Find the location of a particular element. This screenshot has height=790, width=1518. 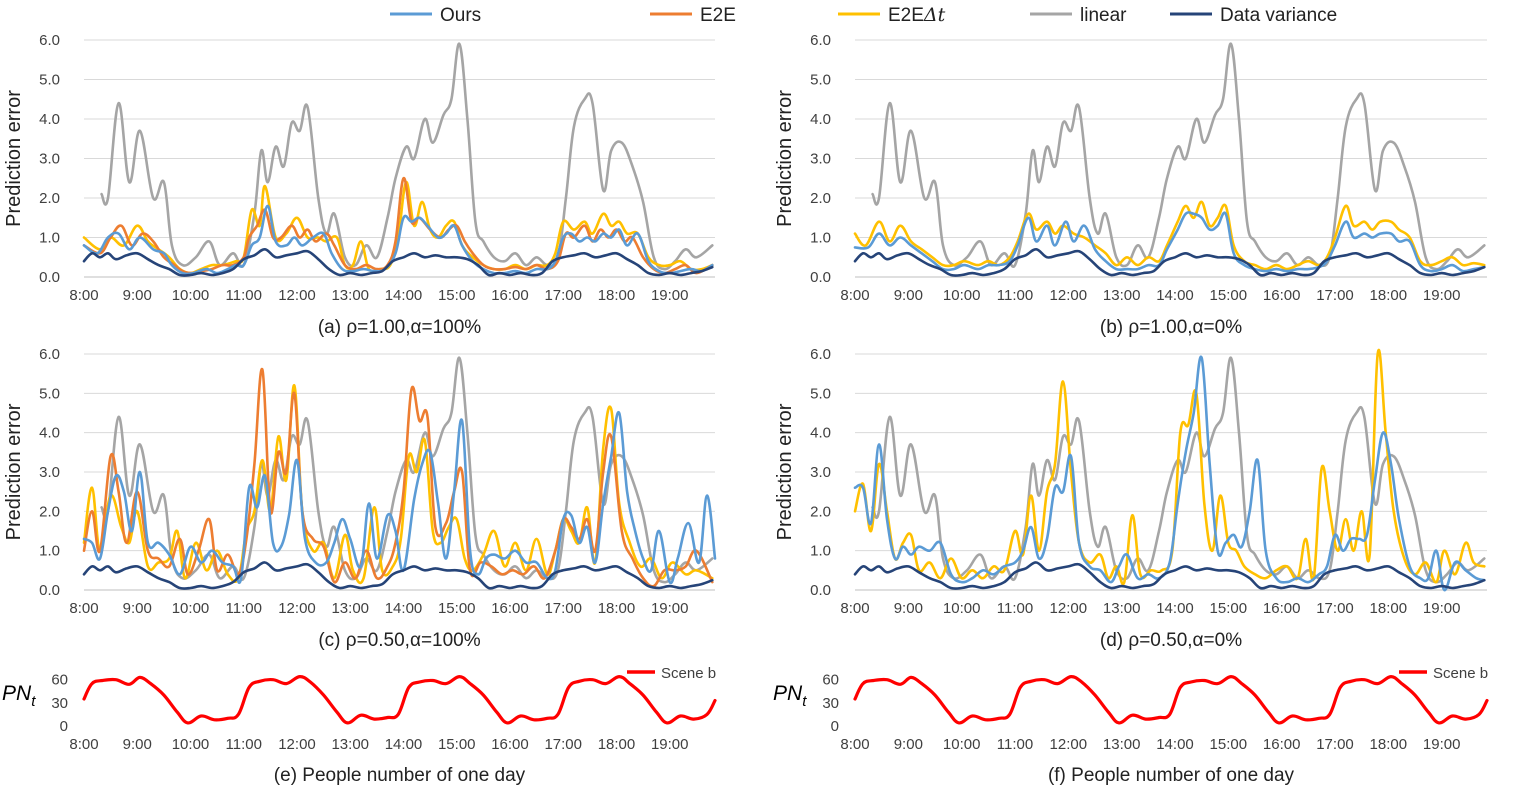

legend-label: linear is located at coordinates (1103, 15).